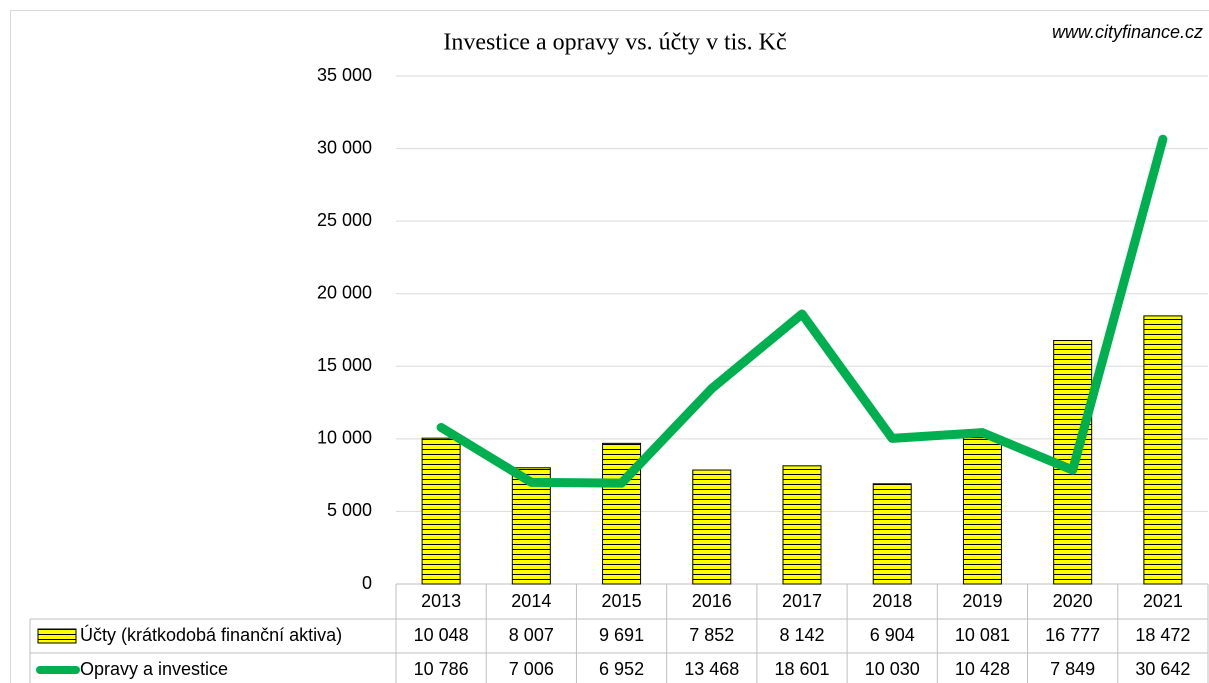  Describe the element at coordinates (621, 669) in the screenshot. I see `table-value: 6 952` at that location.